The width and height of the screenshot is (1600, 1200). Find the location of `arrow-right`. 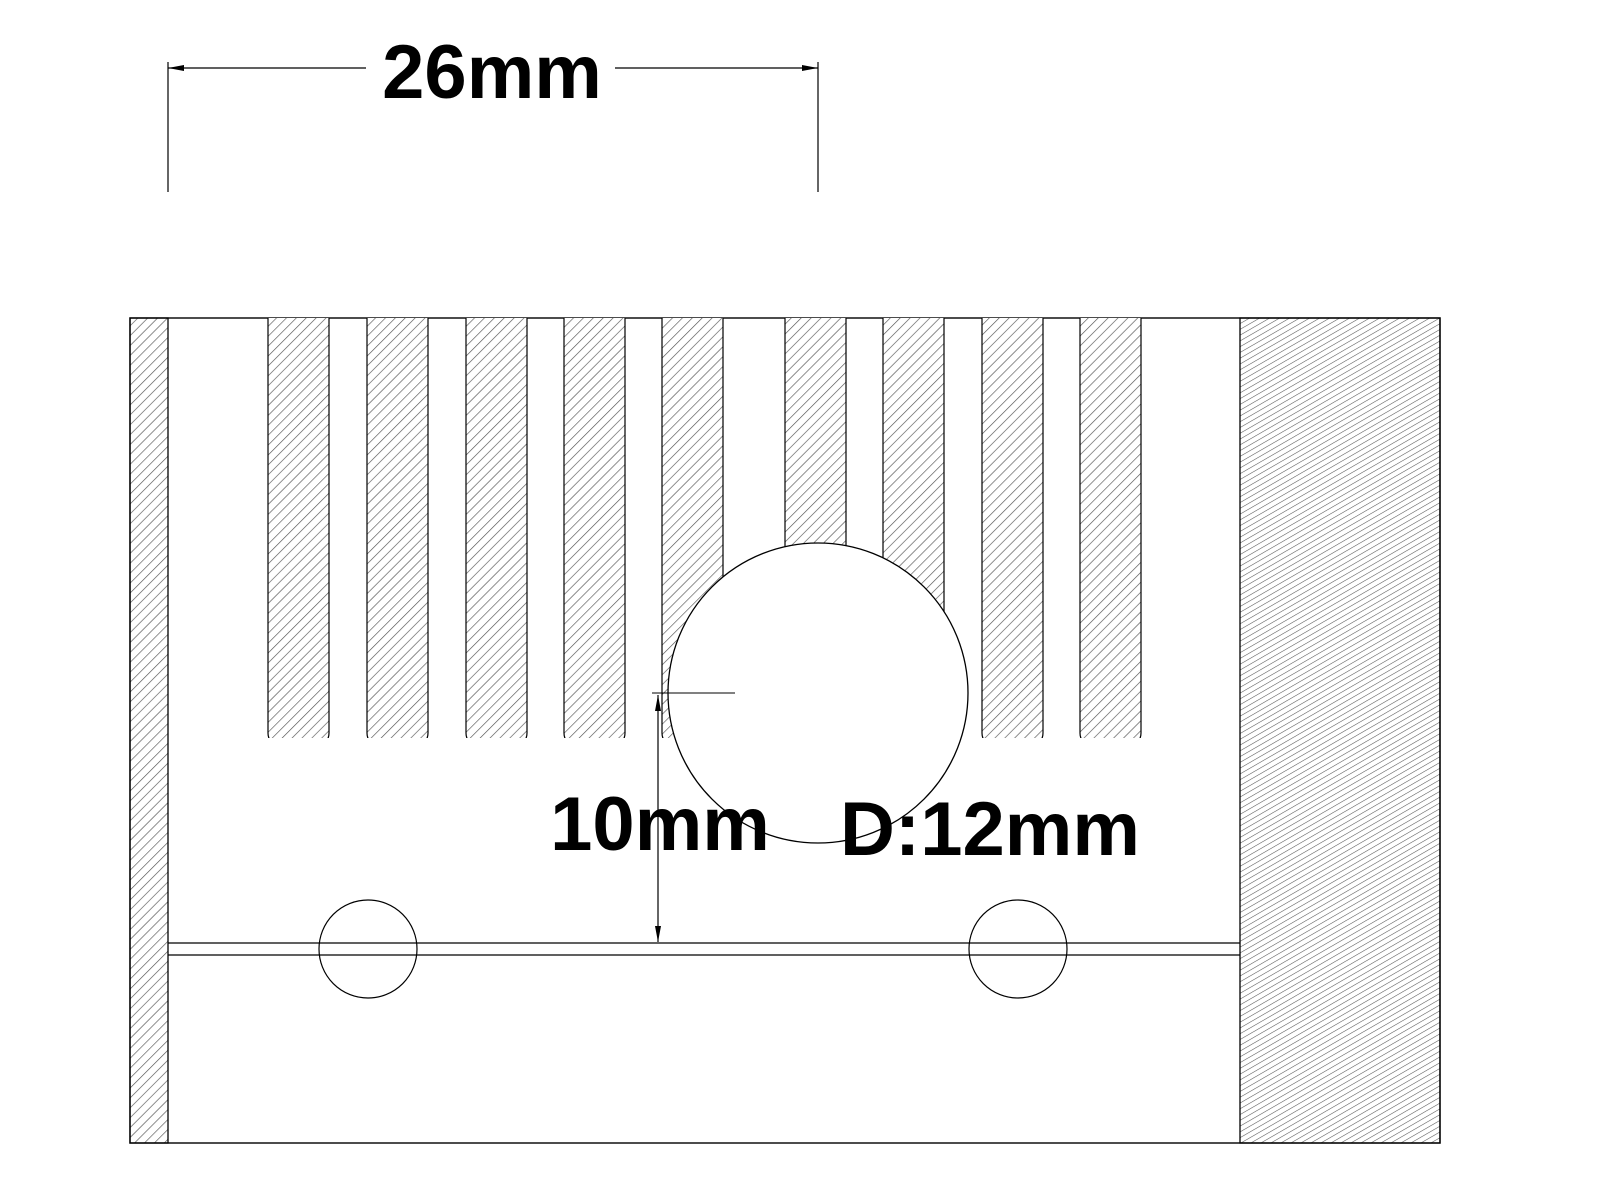

arrow-right is located at coordinates (810, 68).